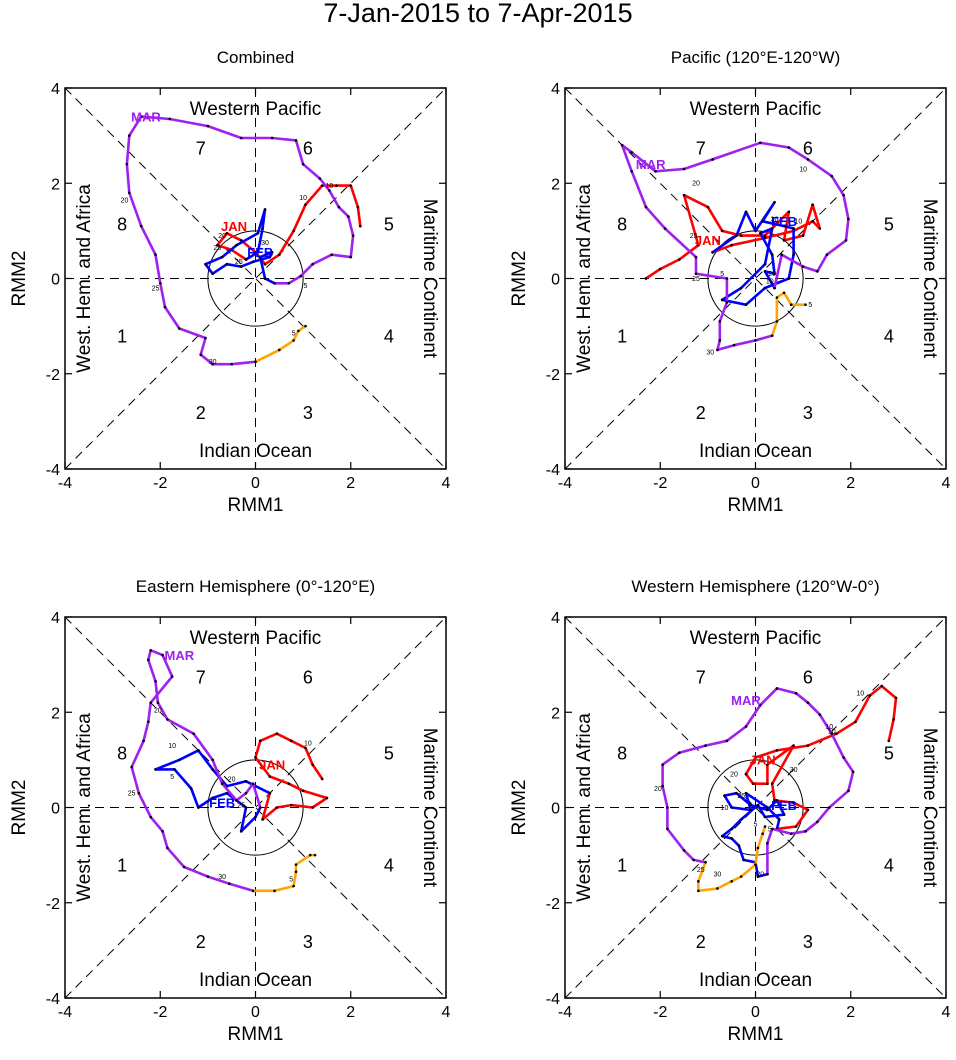 The width and height of the screenshot is (956, 1060). What do you see at coordinates (701, 149) in the screenshot?
I see `phase-number-7: 7` at bounding box center [701, 149].